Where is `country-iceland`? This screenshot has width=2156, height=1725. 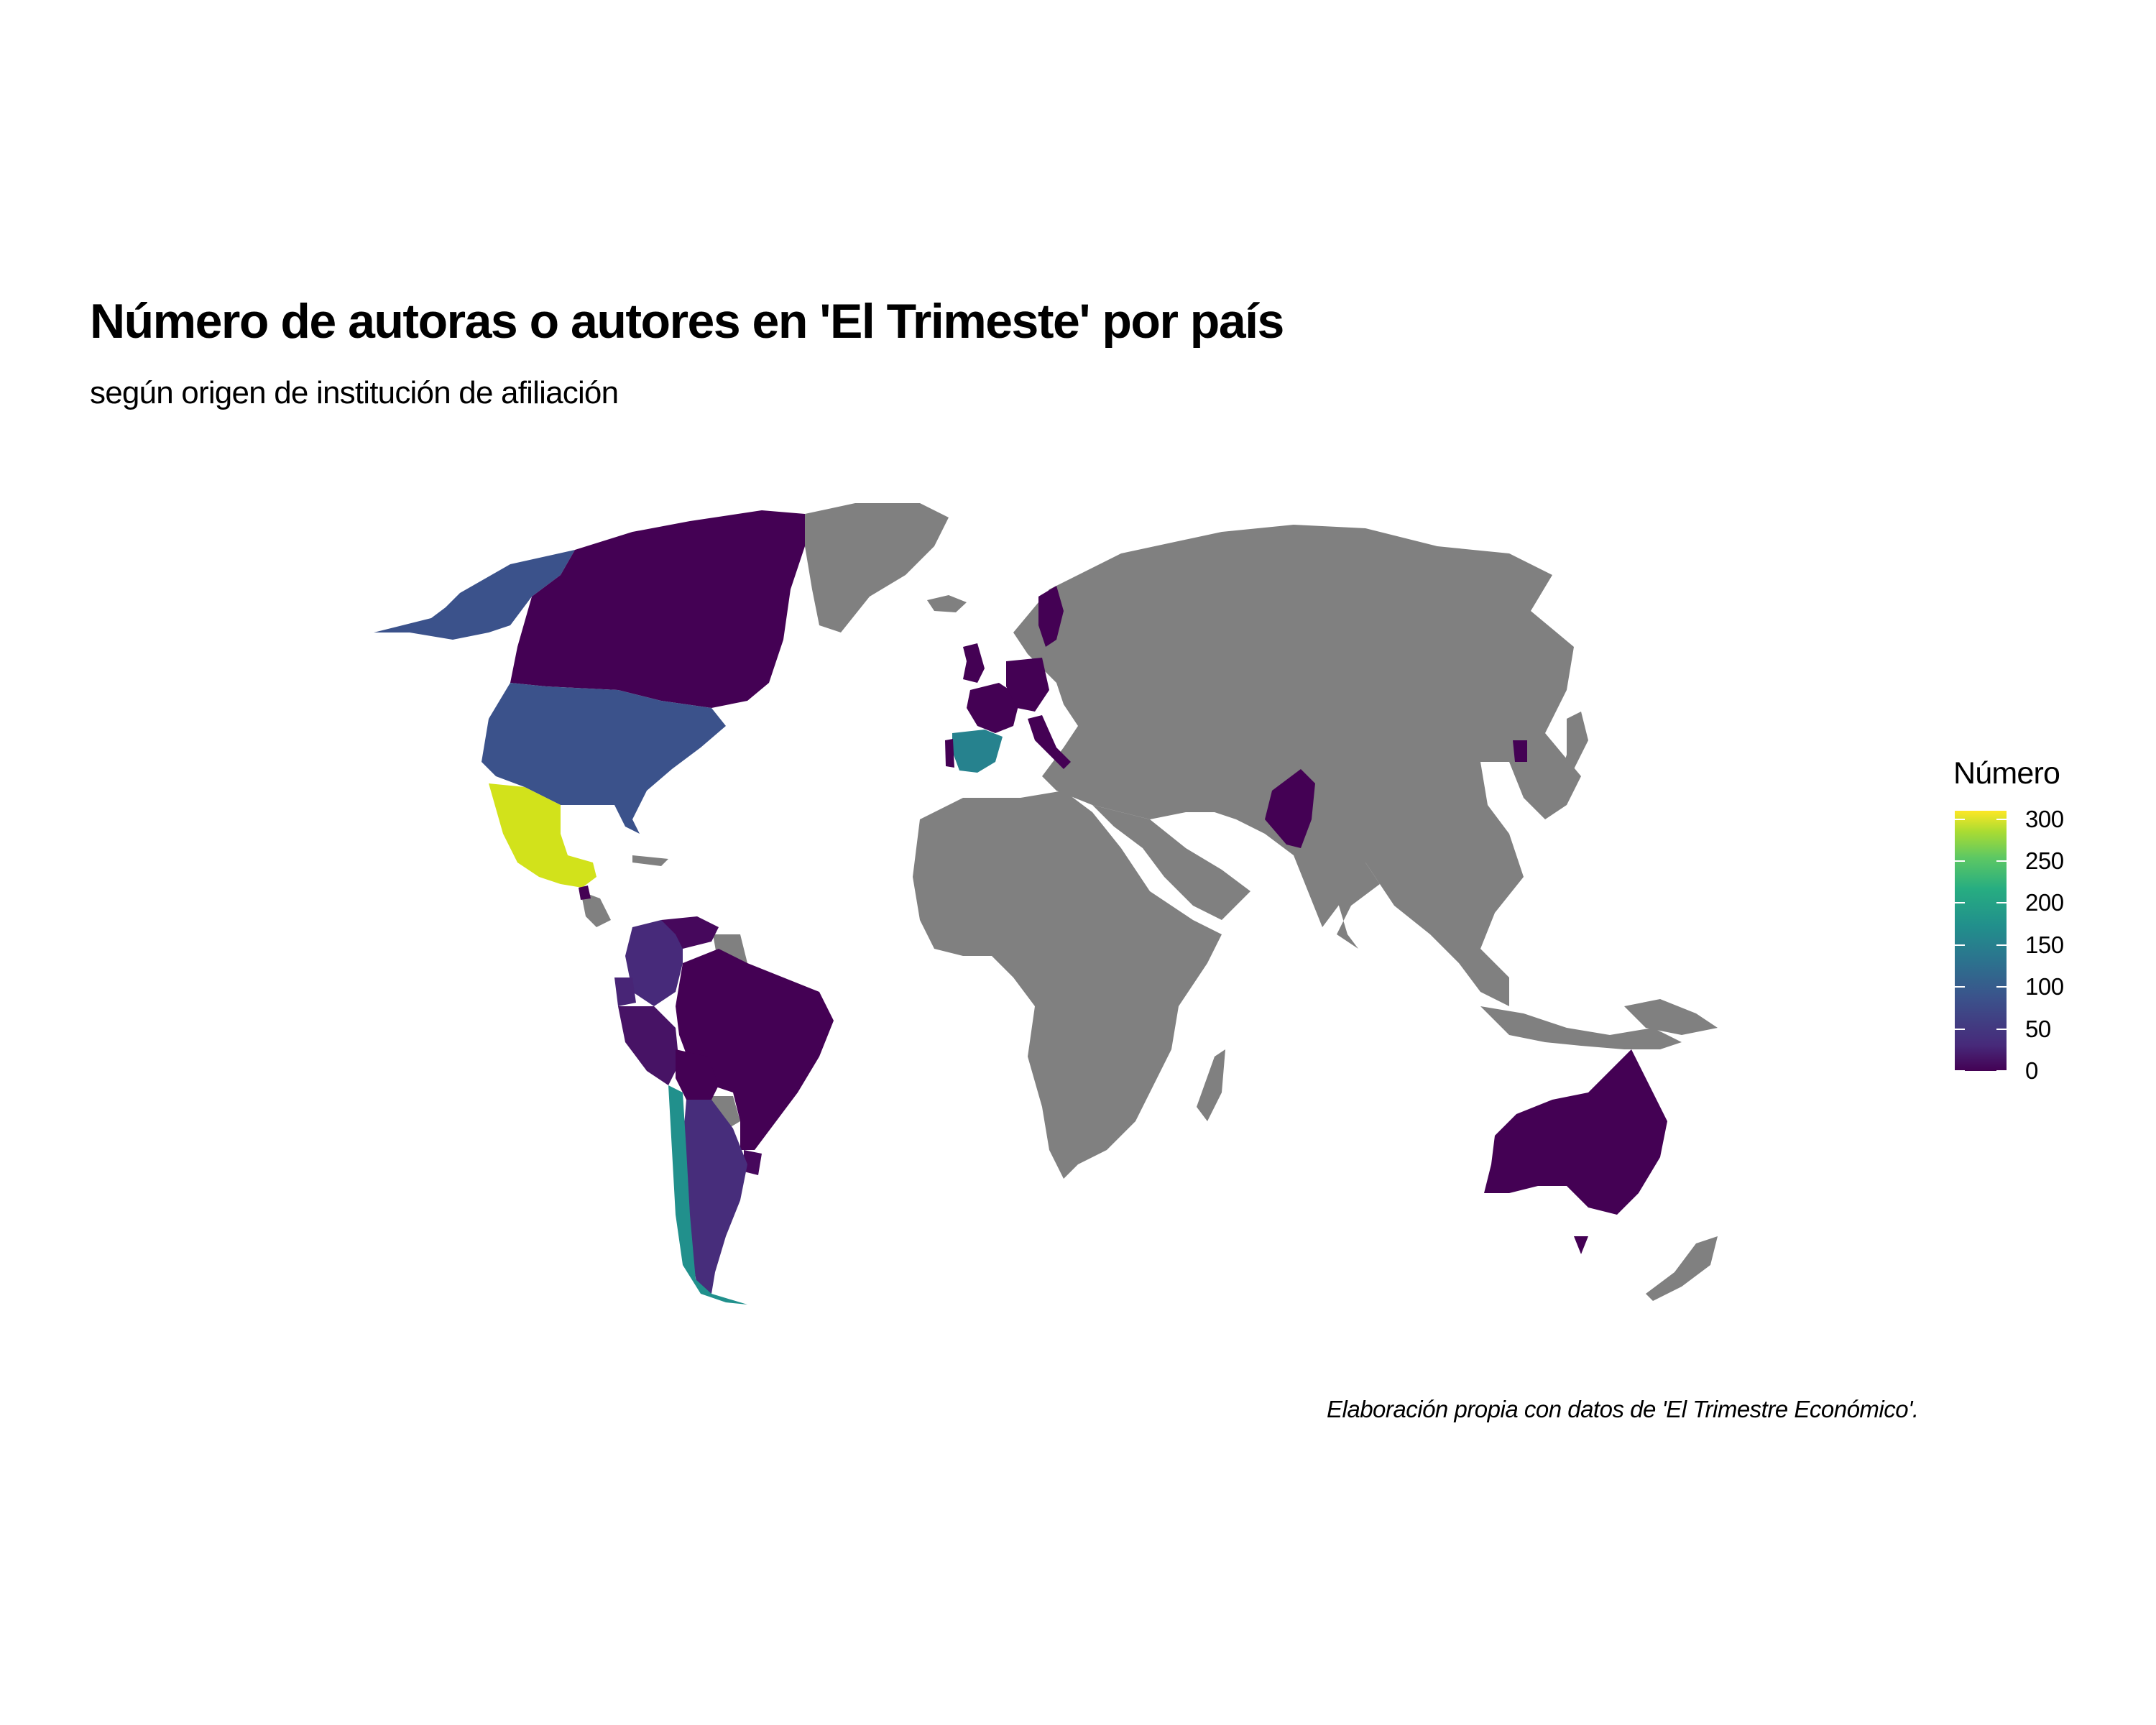
country-iceland is located at coordinates (947, 603).